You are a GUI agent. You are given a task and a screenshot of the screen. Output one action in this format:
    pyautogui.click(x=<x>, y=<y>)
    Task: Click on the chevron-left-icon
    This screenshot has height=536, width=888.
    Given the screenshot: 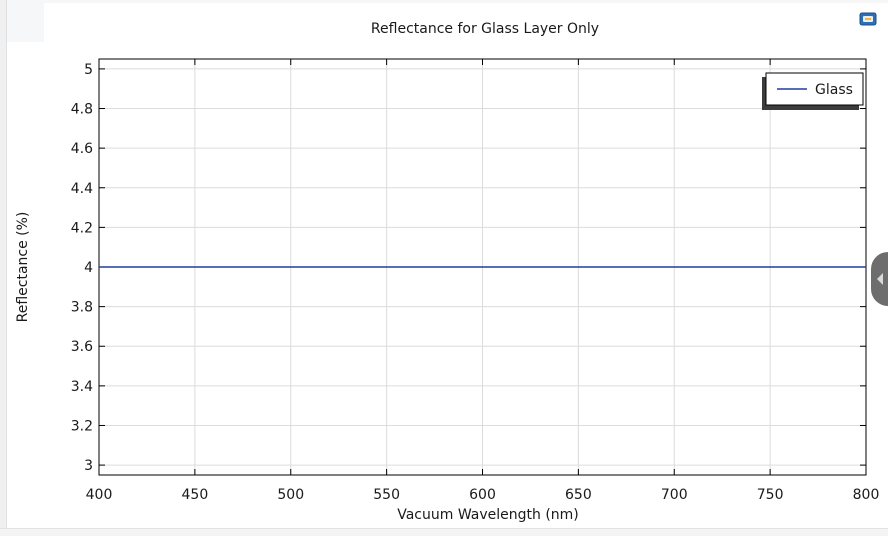 What is the action you would take?
    pyautogui.click(x=880, y=279)
    